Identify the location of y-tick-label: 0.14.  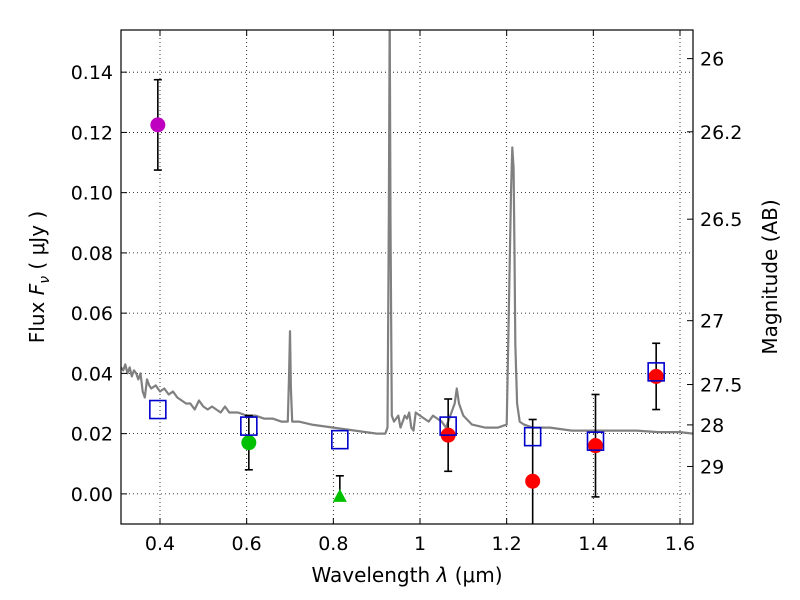
(92, 73).